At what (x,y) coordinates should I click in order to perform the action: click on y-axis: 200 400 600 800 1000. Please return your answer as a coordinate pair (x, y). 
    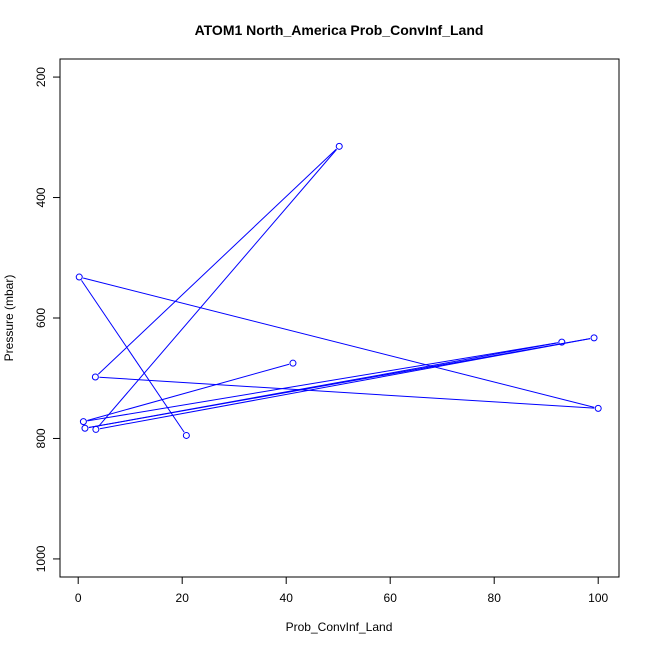
    Looking at the image, I should click on (47, 319).